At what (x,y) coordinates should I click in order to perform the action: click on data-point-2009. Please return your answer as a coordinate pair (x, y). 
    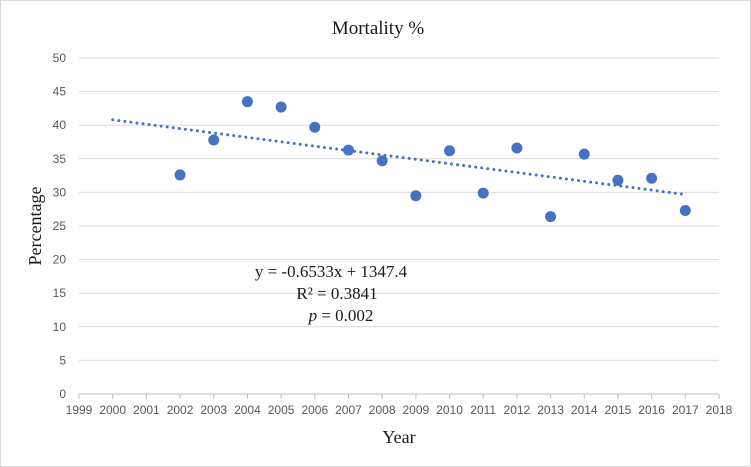
    Looking at the image, I should click on (416, 196).